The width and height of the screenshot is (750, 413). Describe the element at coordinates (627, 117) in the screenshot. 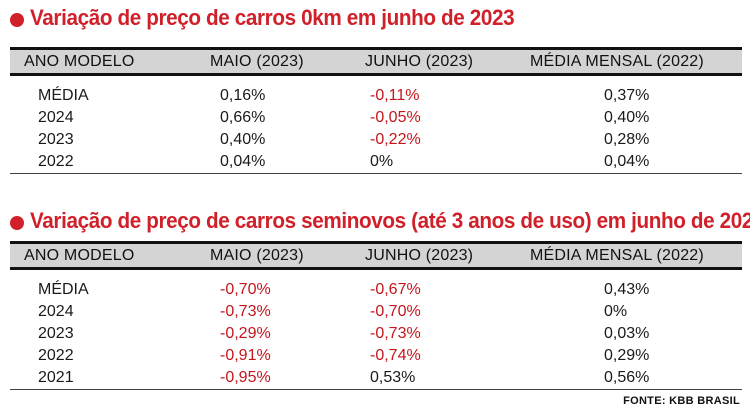

I see `cell-media: 0,40%` at that location.